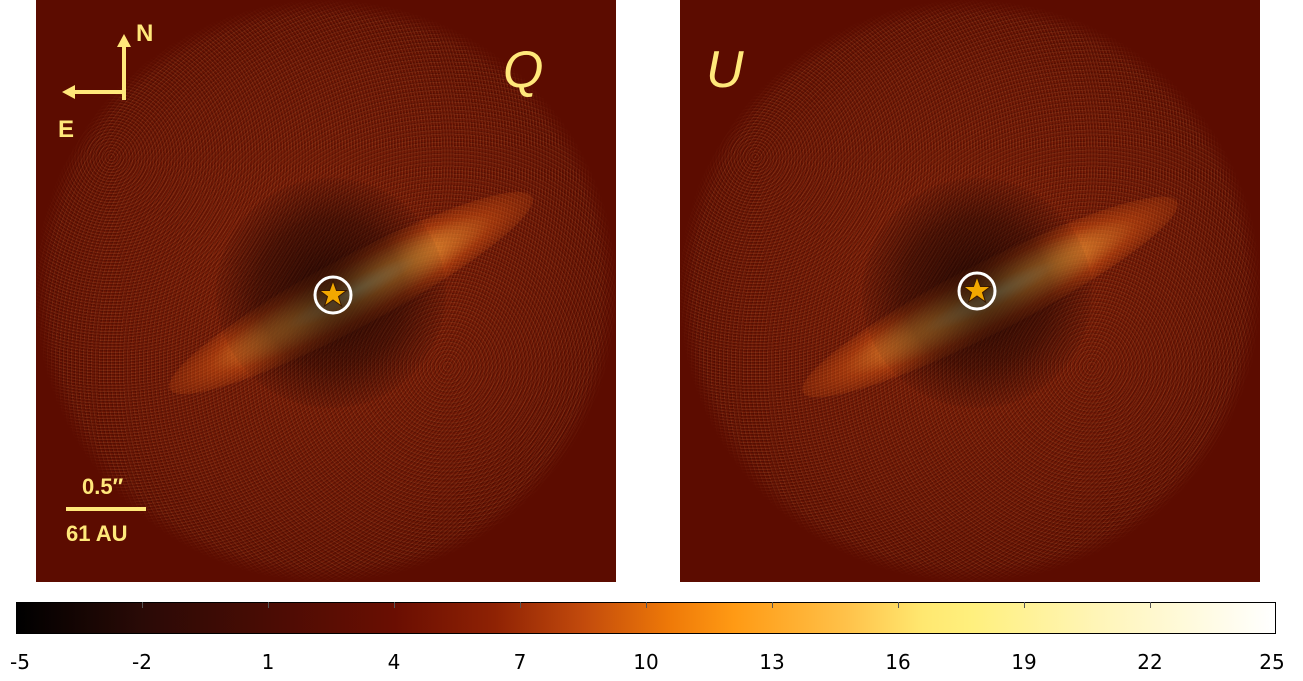  What do you see at coordinates (1024, 662) in the screenshot?
I see `colorbar-tick-label: 19` at bounding box center [1024, 662].